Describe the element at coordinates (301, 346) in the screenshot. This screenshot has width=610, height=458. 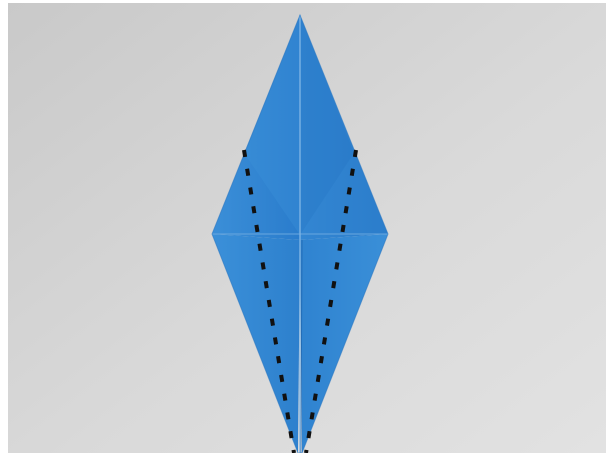
I see `lower-center-shadow` at that location.